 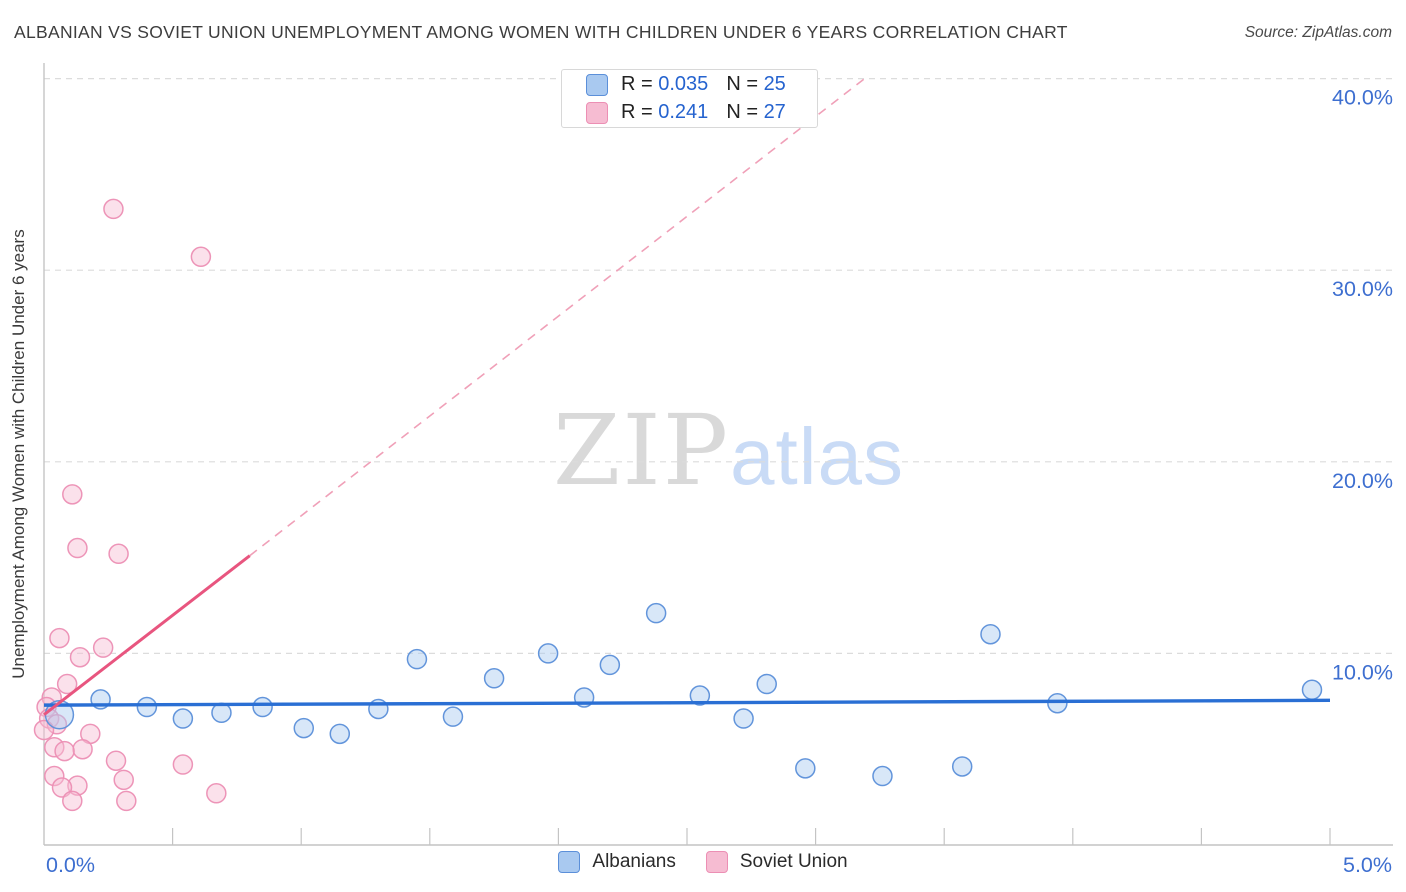 I want to click on correlation-legend-box: R = 0.035 N = 25 R = 0.241 N = 27, so click(x=689, y=98).